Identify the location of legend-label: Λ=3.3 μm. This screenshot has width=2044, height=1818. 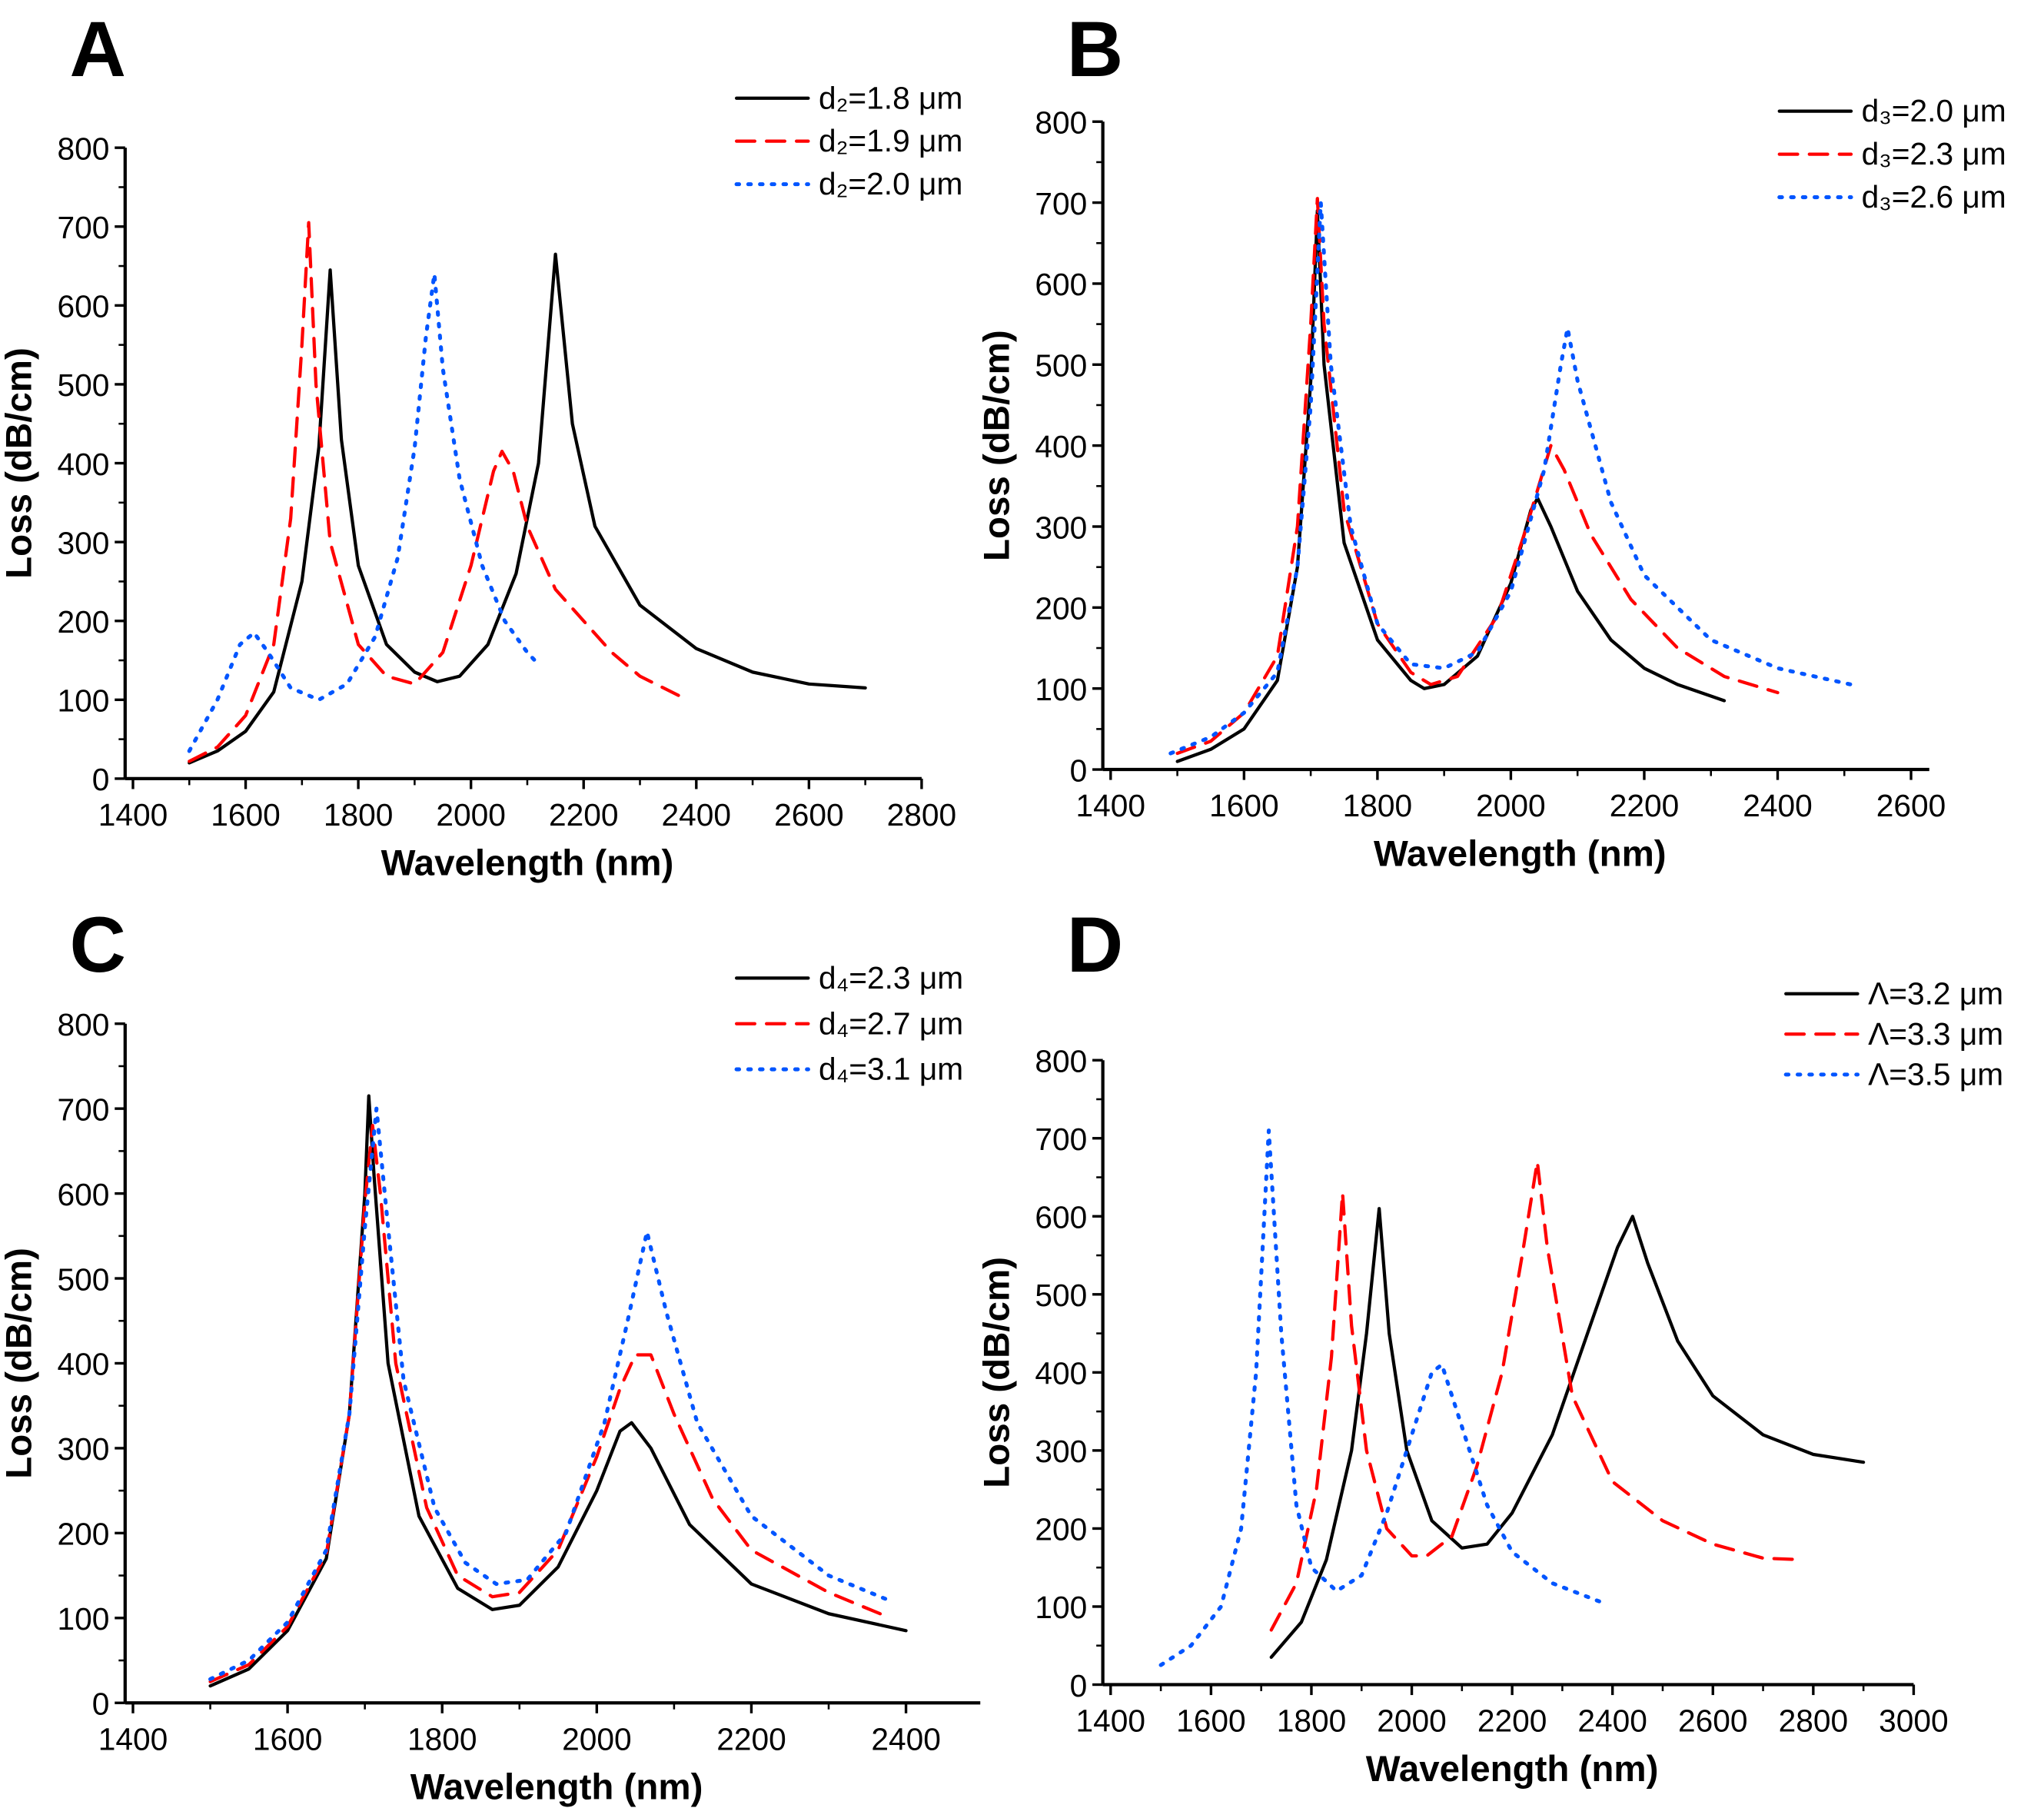
(1936, 1034).